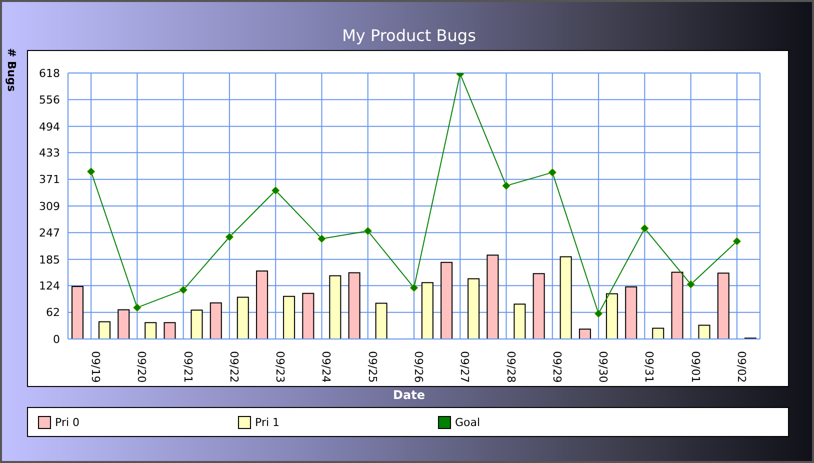 The width and height of the screenshot is (814, 463). Describe the element at coordinates (49, 100) in the screenshot. I see `y-tick-label: 556` at that location.